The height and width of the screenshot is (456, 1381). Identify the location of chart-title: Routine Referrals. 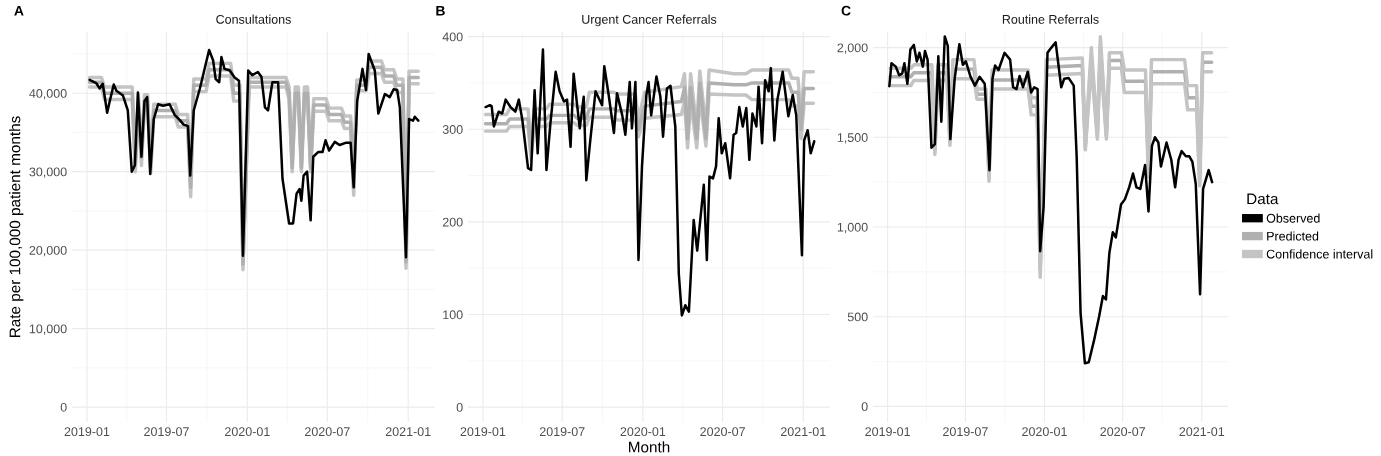
(1050, 19).